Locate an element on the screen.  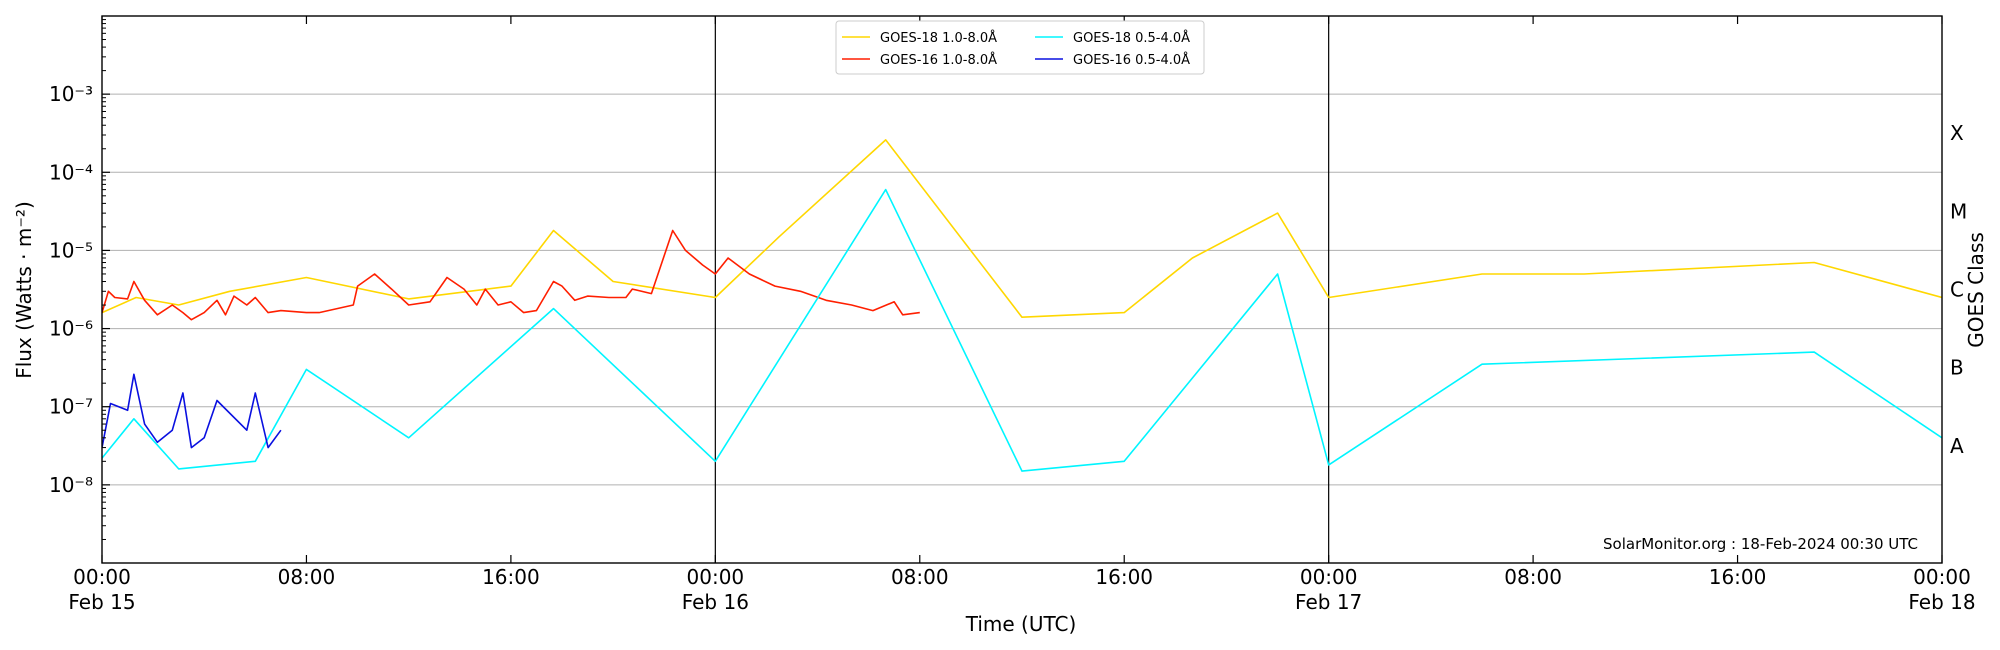
goes-class-labels: A B C M X is located at coordinates (1958, 289).